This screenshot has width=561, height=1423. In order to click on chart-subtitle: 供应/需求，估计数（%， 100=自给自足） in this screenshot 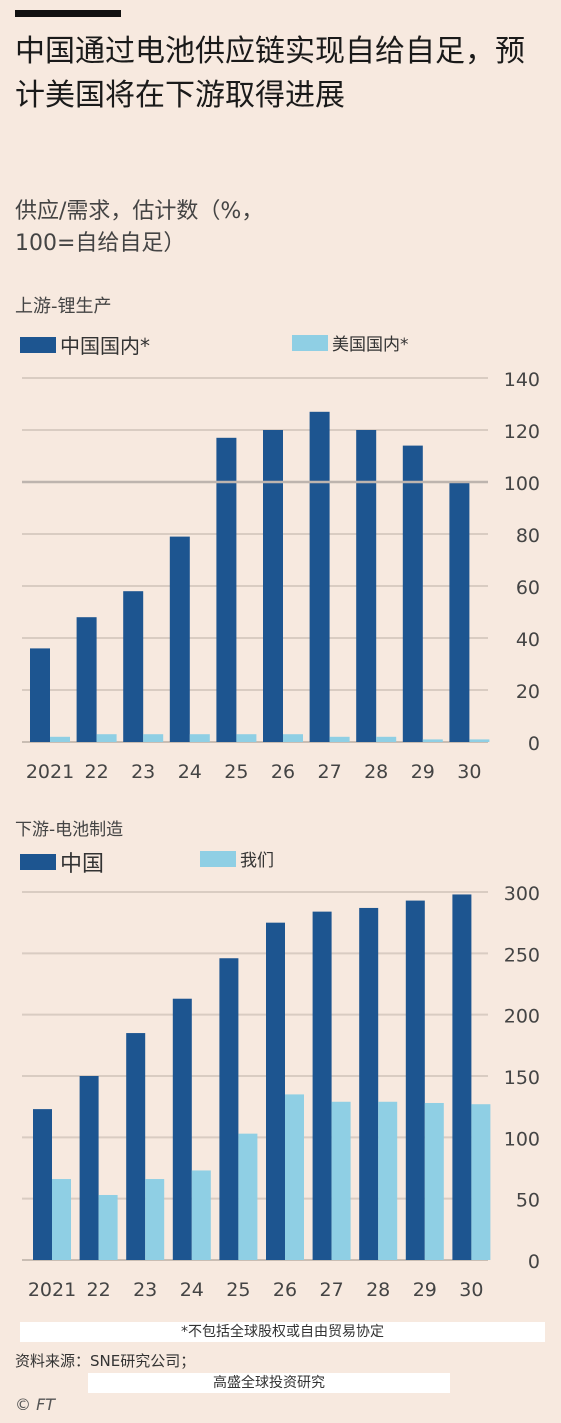, I will do `click(275, 228)`.